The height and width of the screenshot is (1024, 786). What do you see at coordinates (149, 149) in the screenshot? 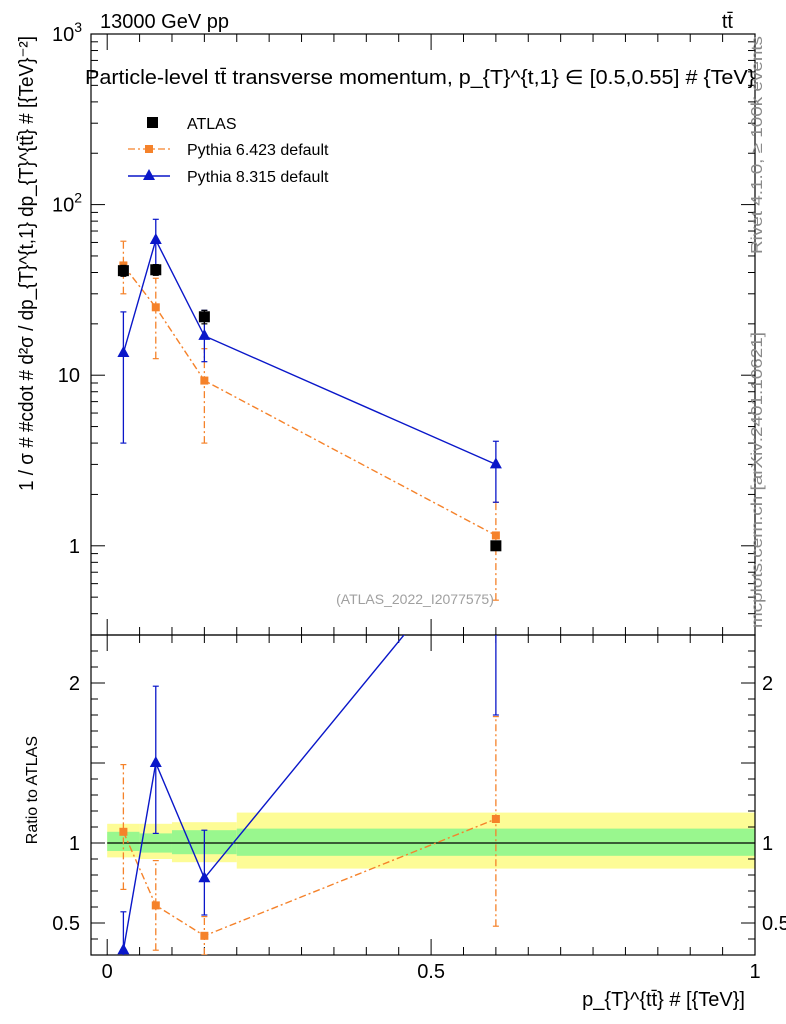
I see `legend-marker-pythia6` at bounding box center [149, 149].